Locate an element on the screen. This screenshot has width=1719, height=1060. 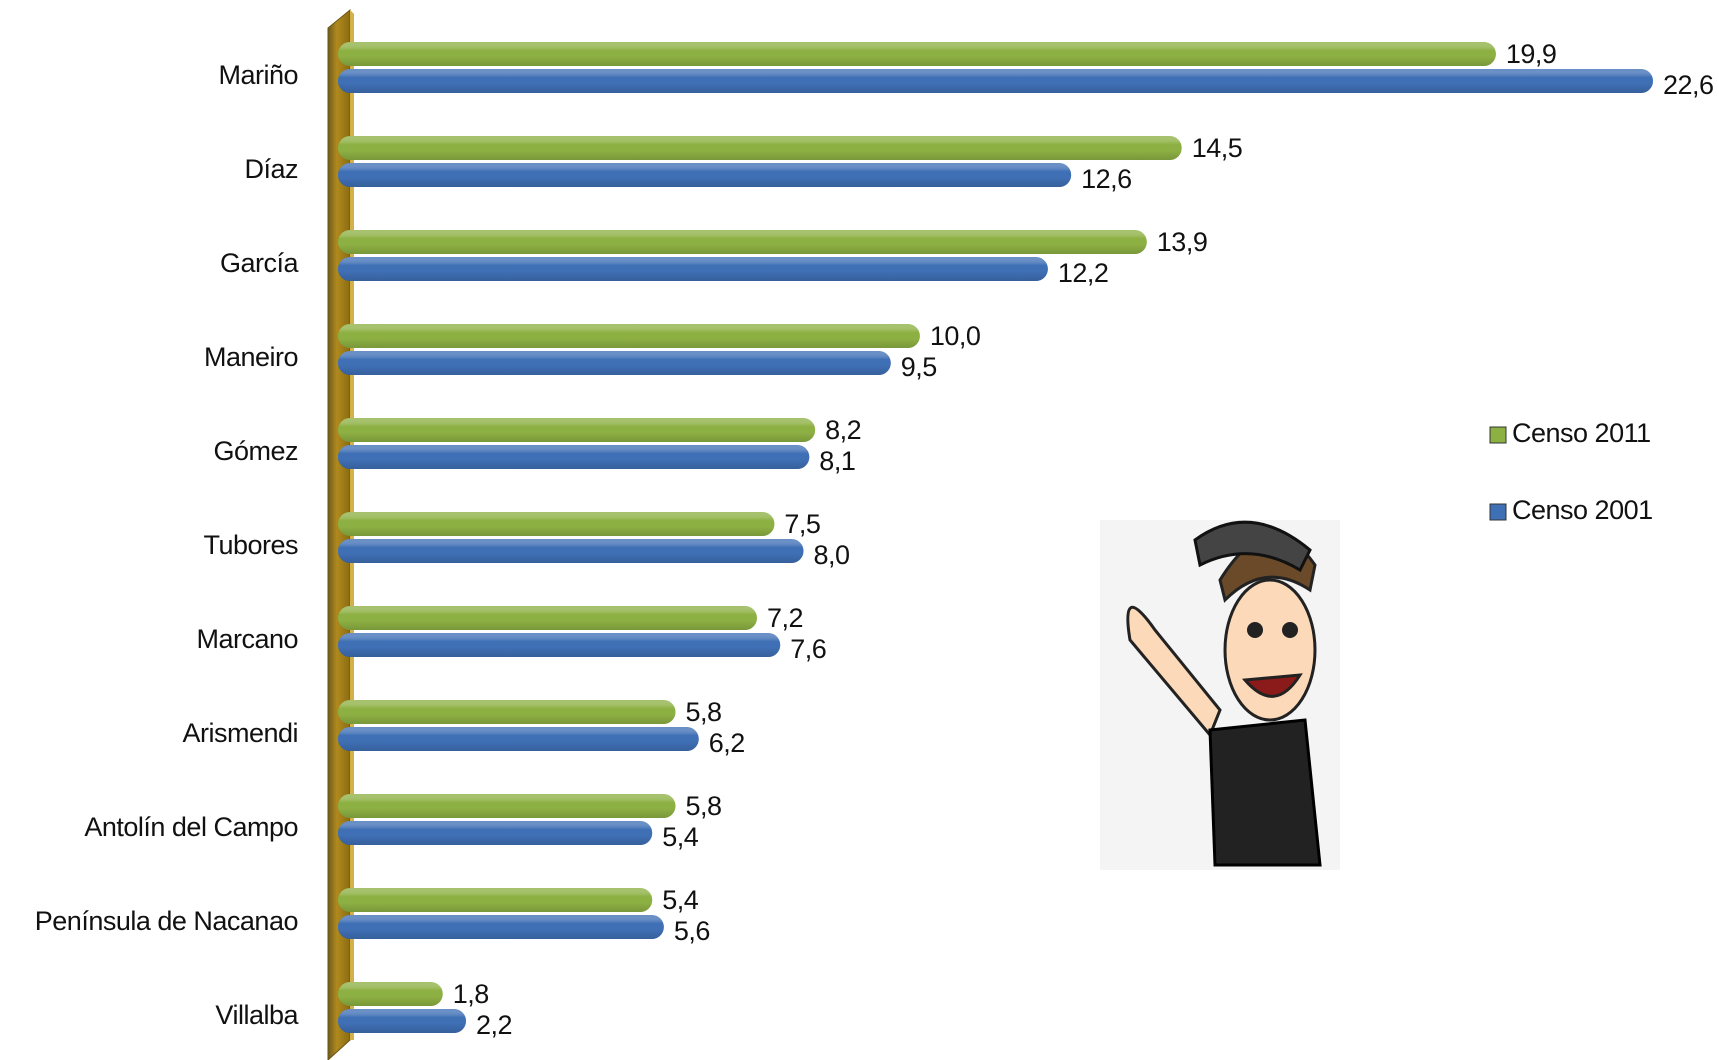
y-tick-label: Maneiro is located at coordinates (251, 357).